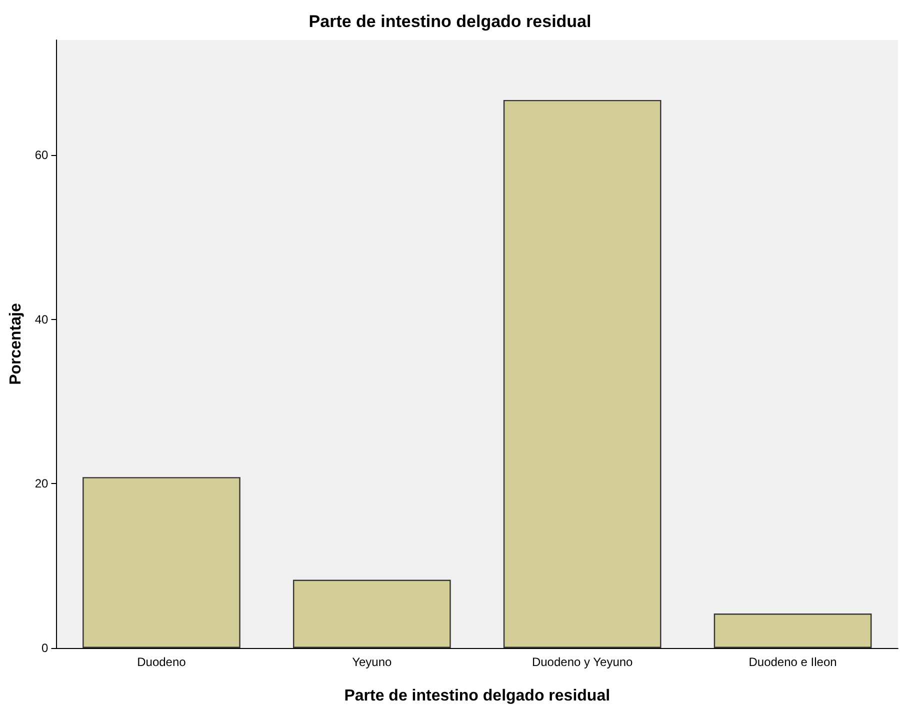 The image size is (900, 715). What do you see at coordinates (16, 343) in the screenshot?
I see `y-axis-title: Porcentaje` at bounding box center [16, 343].